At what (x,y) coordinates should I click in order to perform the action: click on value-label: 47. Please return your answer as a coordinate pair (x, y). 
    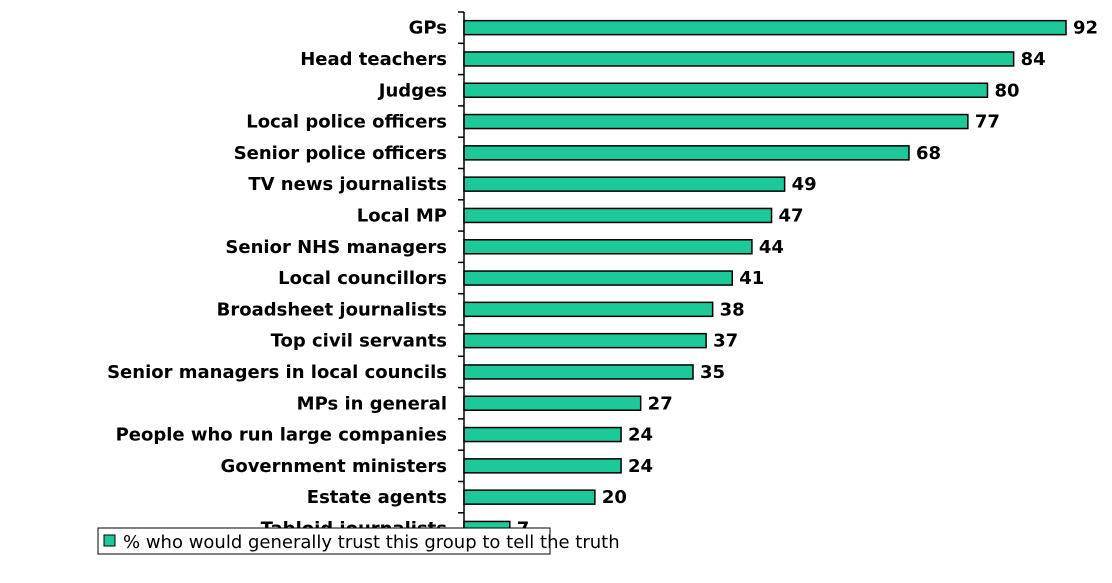
    Looking at the image, I should click on (791, 215).